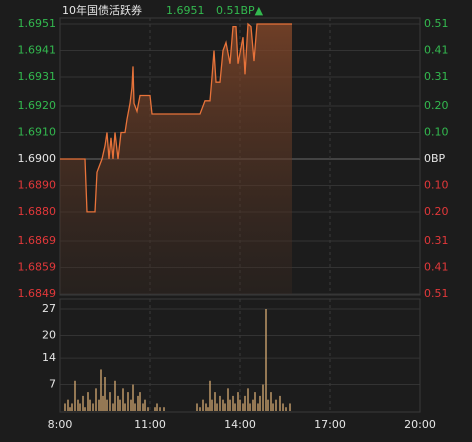 Image resolution: width=472 pixels, height=442 pixels. I want to click on change: 0.51BP▲, so click(240, 10).